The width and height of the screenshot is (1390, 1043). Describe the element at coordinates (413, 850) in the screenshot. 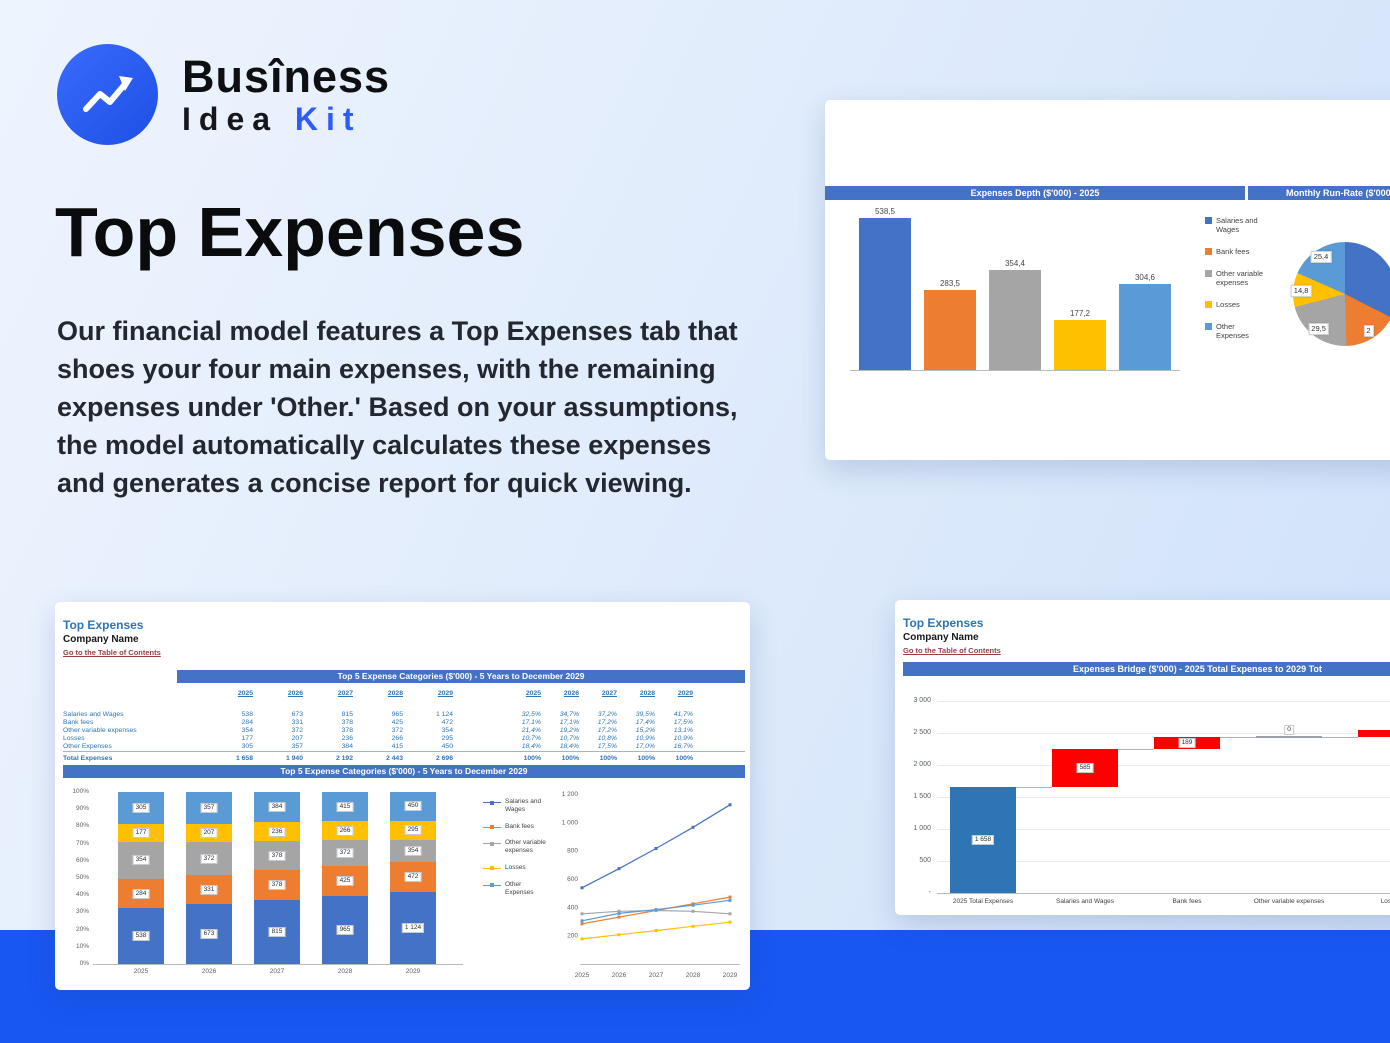

I see `segment-value-label: 354` at that location.